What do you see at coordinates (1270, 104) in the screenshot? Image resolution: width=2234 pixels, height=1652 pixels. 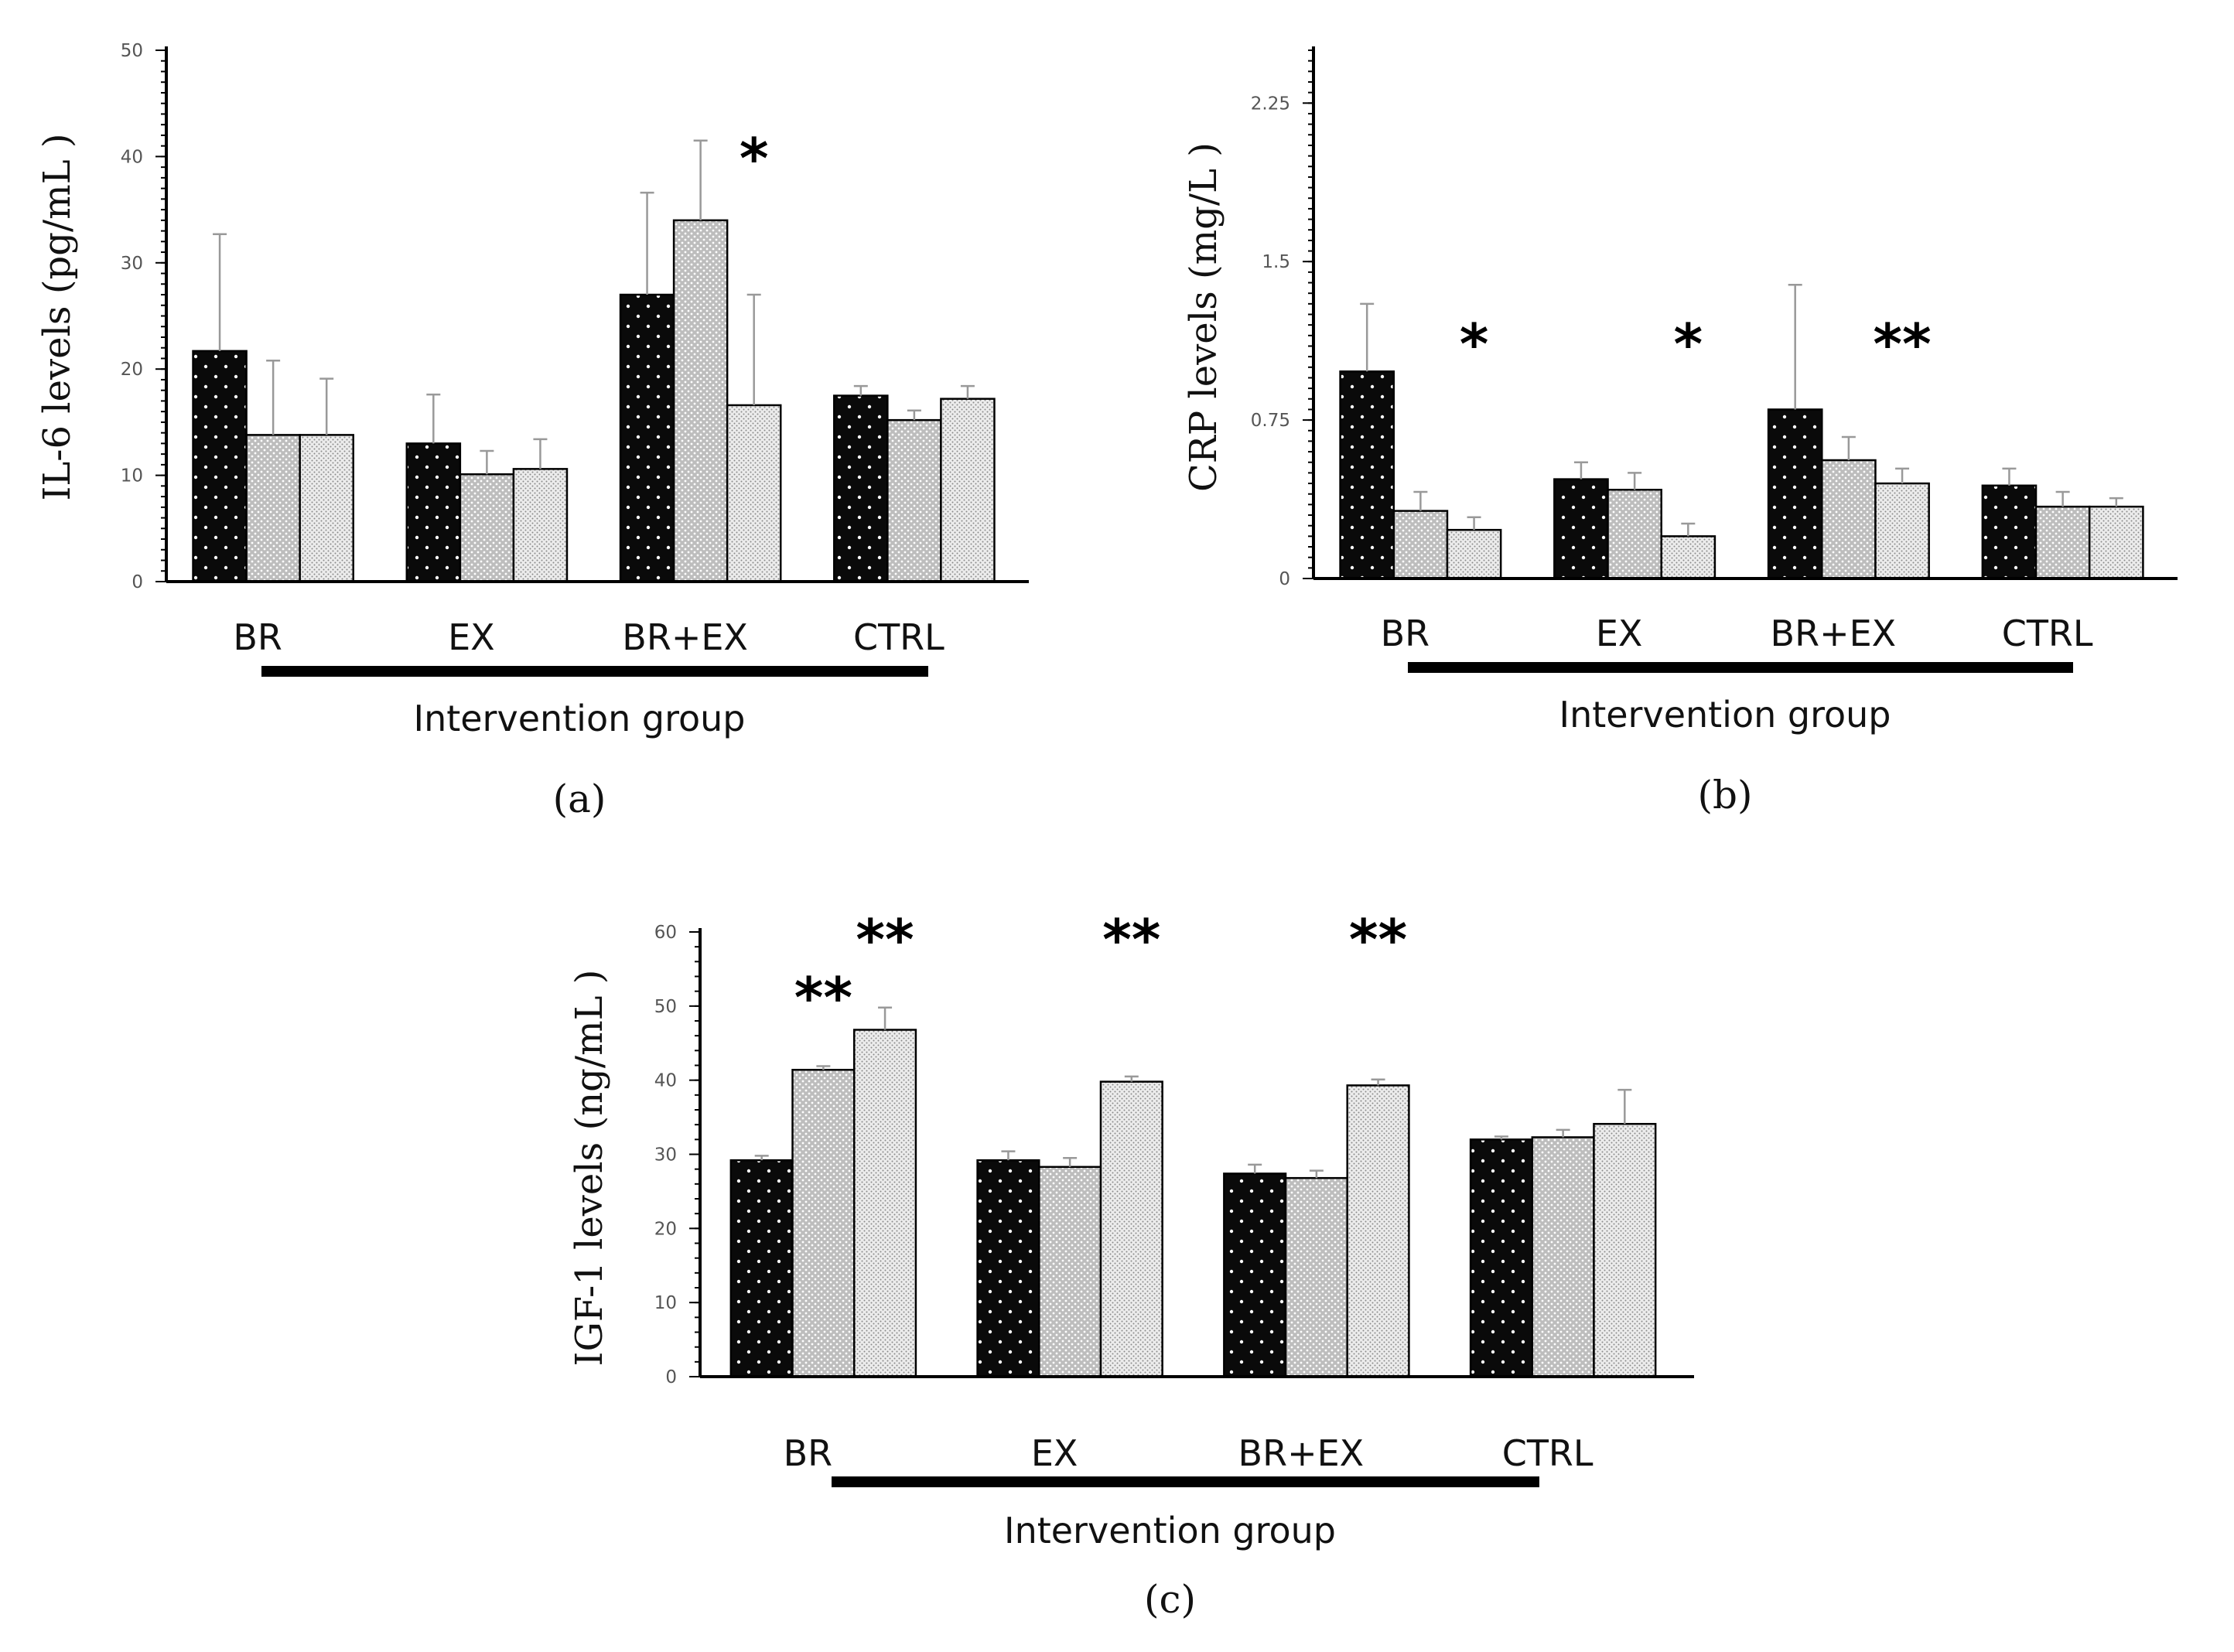 I see `y-tick-label: 2.25` at bounding box center [1270, 104].